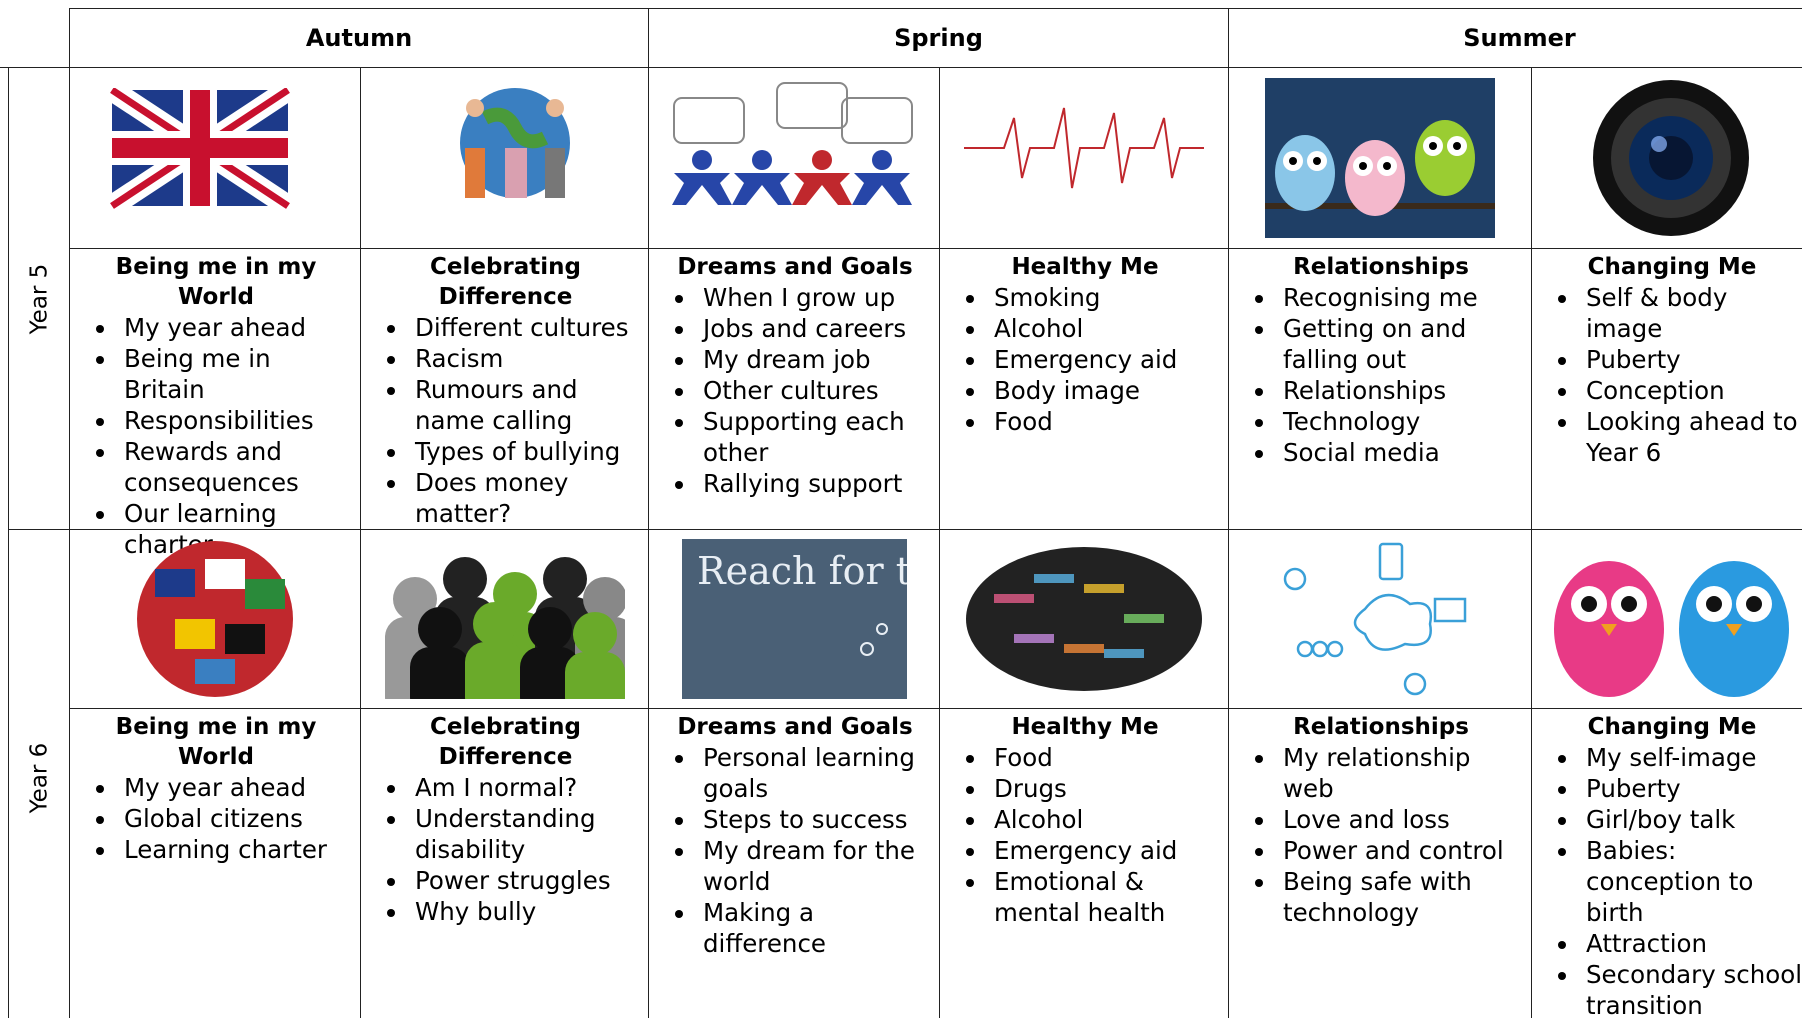 This screenshot has height=1018, width=1802. I want to click on topic-image: Reach for the Stars, so click(794, 619).